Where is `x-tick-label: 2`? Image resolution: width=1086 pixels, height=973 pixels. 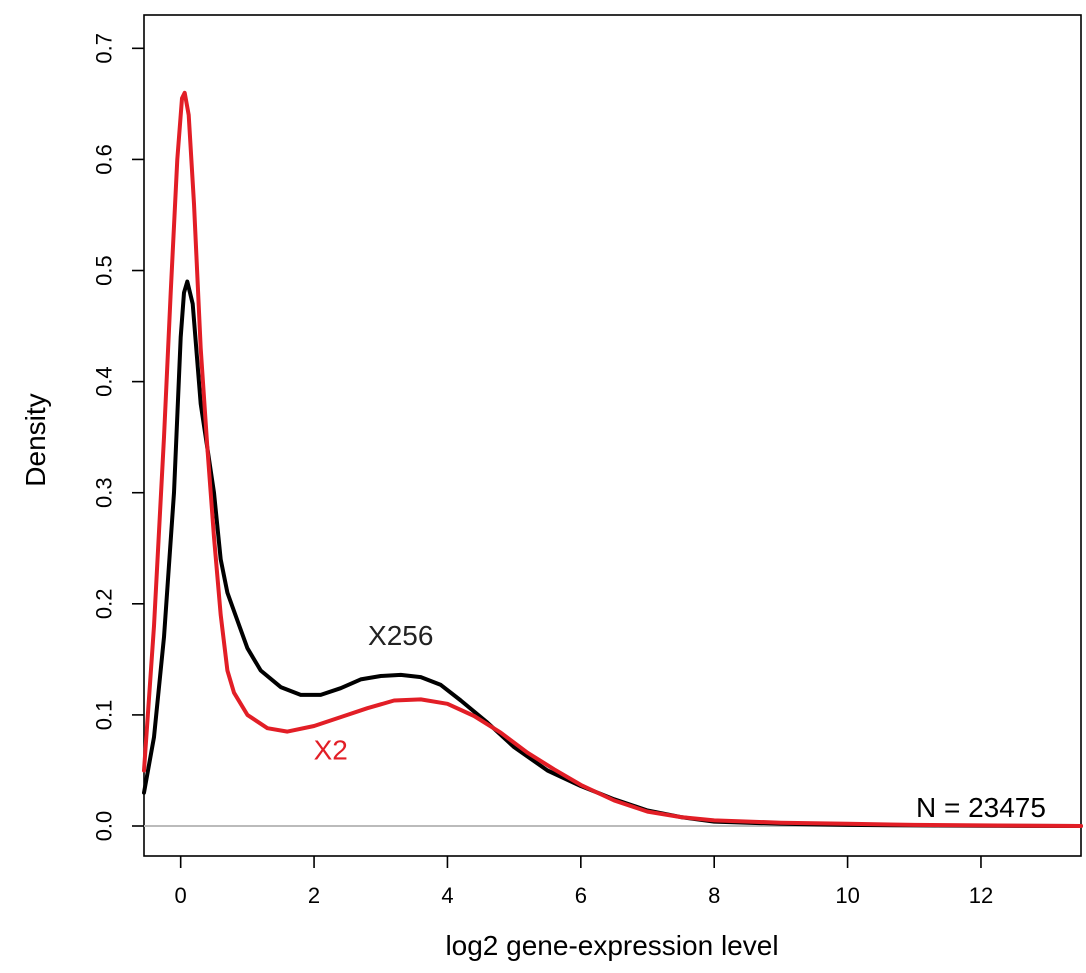 x-tick-label: 2 is located at coordinates (314, 895).